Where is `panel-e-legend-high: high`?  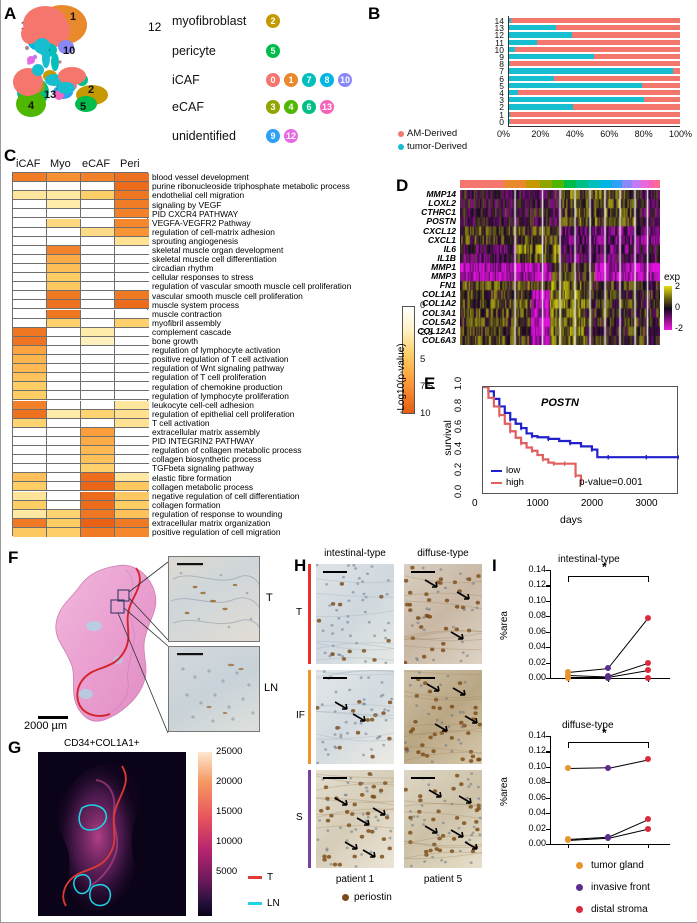
panel-e-legend-high: high is located at coordinates (507, 482).